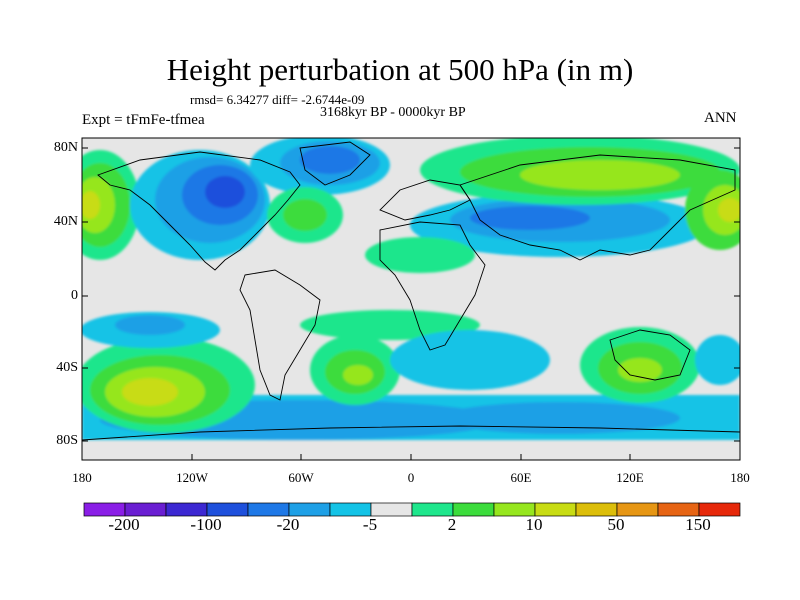  Describe the element at coordinates (143, 120) in the screenshot. I see `experiment-label: Expt = tFmFe-tfmea` at that location.